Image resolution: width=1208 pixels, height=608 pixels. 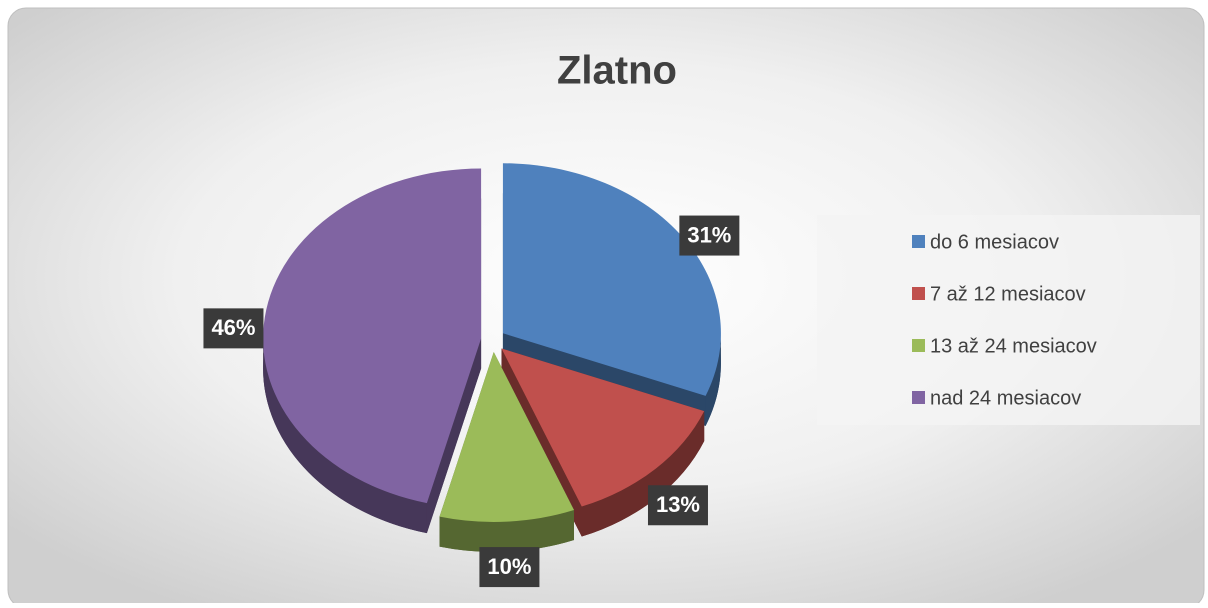 What do you see at coordinates (1008, 294) in the screenshot?
I see `legend-label: 7 až 12 mesiacov` at bounding box center [1008, 294].